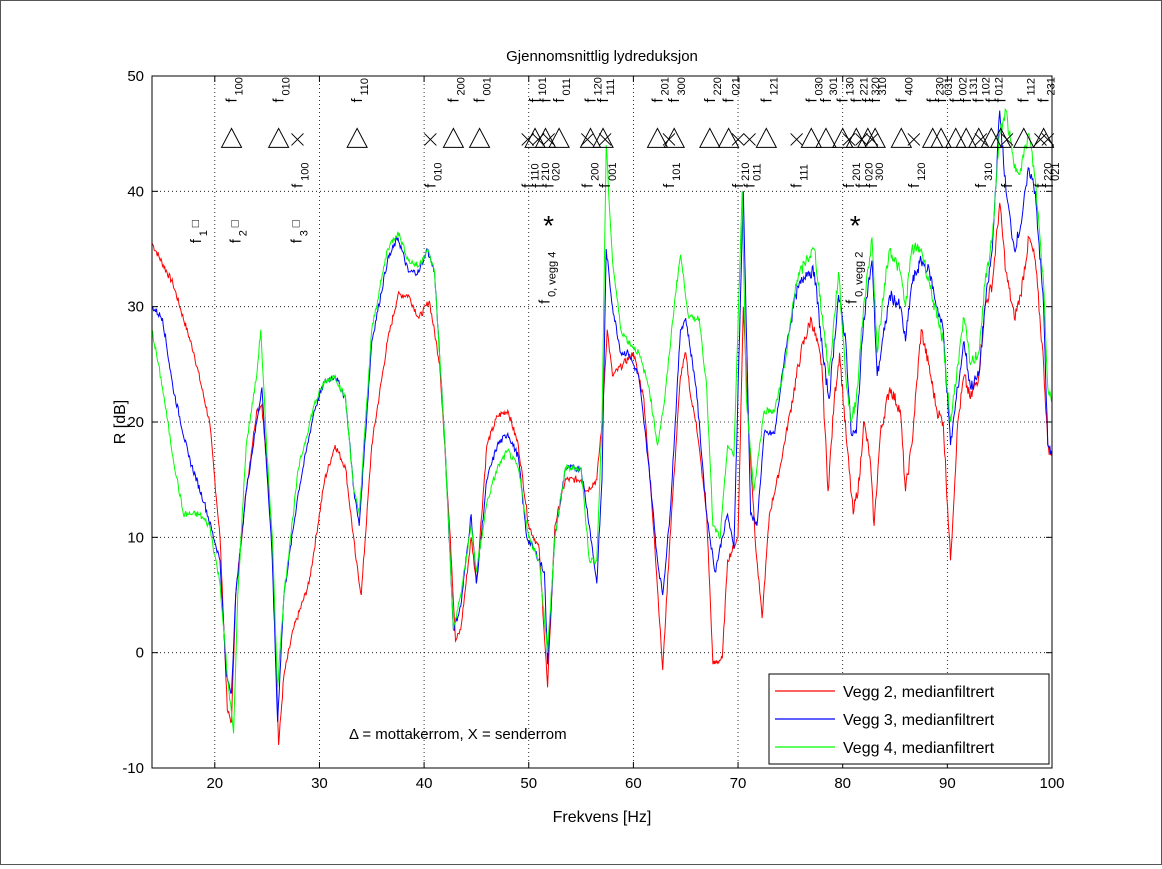  Describe the element at coordinates (741, 175) in the screenshot. I see `sender-mode-label: f 210` at that location.